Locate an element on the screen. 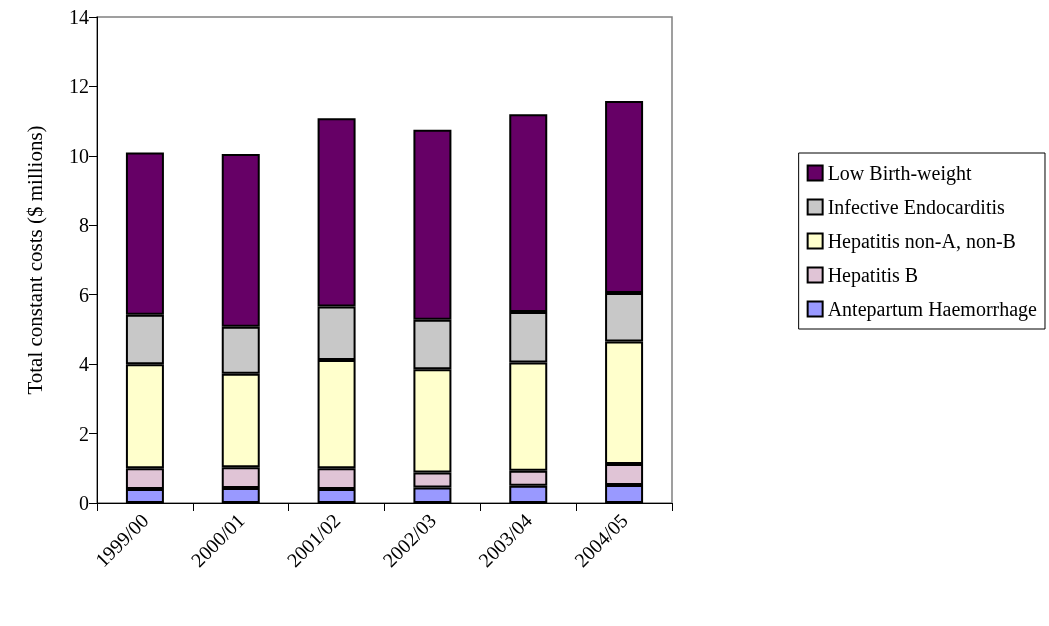 The image size is (1049, 626). legend-label: Hepatitis B is located at coordinates (873, 275).